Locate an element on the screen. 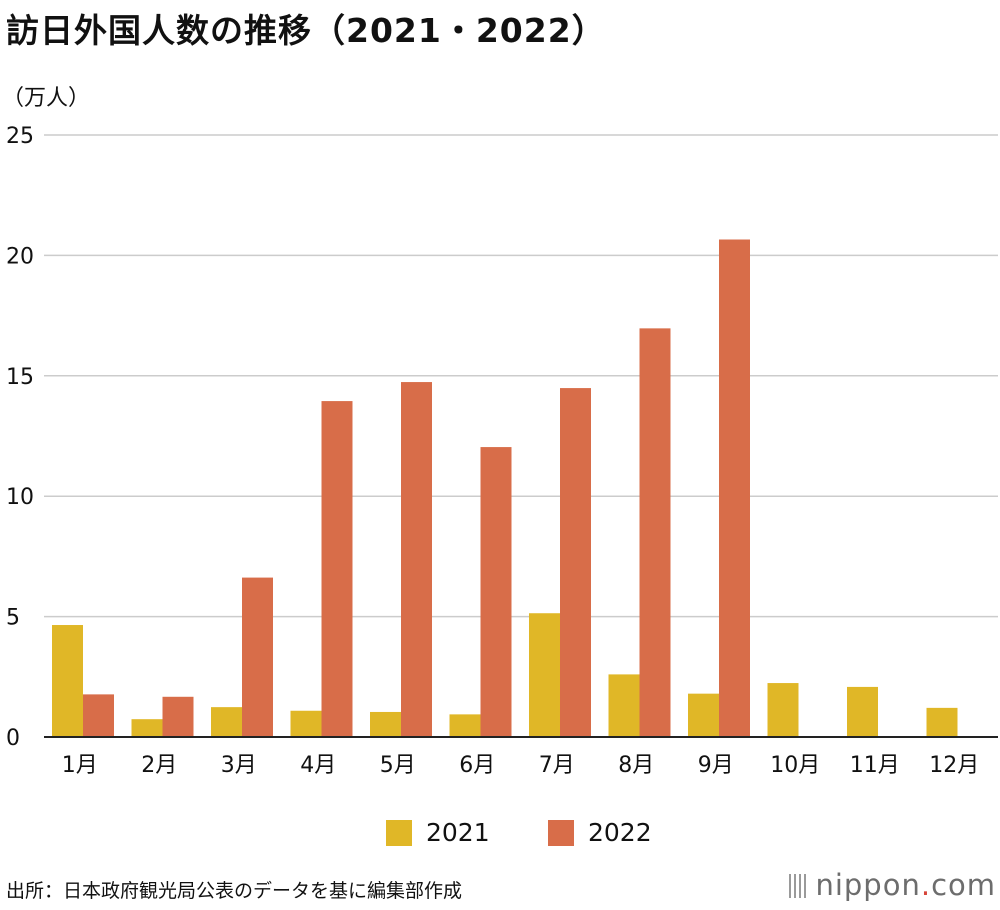  x-tick-label-5: 5月 is located at coordinates (398, 765).